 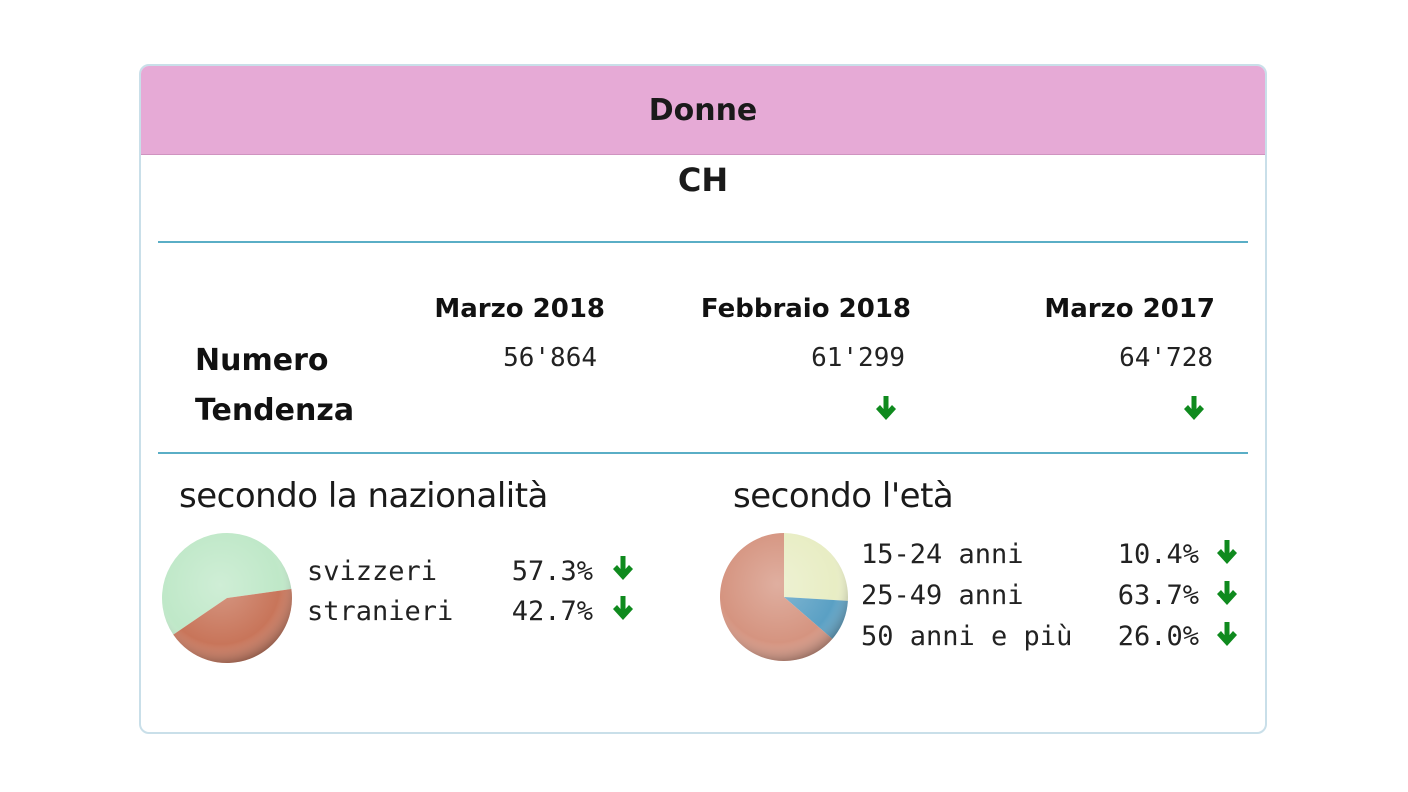 I want to click on nationality-pie-shading, so click(x=227, y=598).